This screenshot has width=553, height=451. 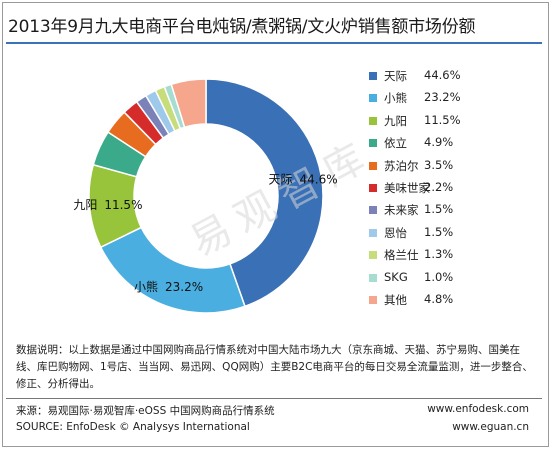 What do you see at coordinates (442, 119) in the screenshot?
I see `legend-value: 11.5%` at bounding box center [442, 119].